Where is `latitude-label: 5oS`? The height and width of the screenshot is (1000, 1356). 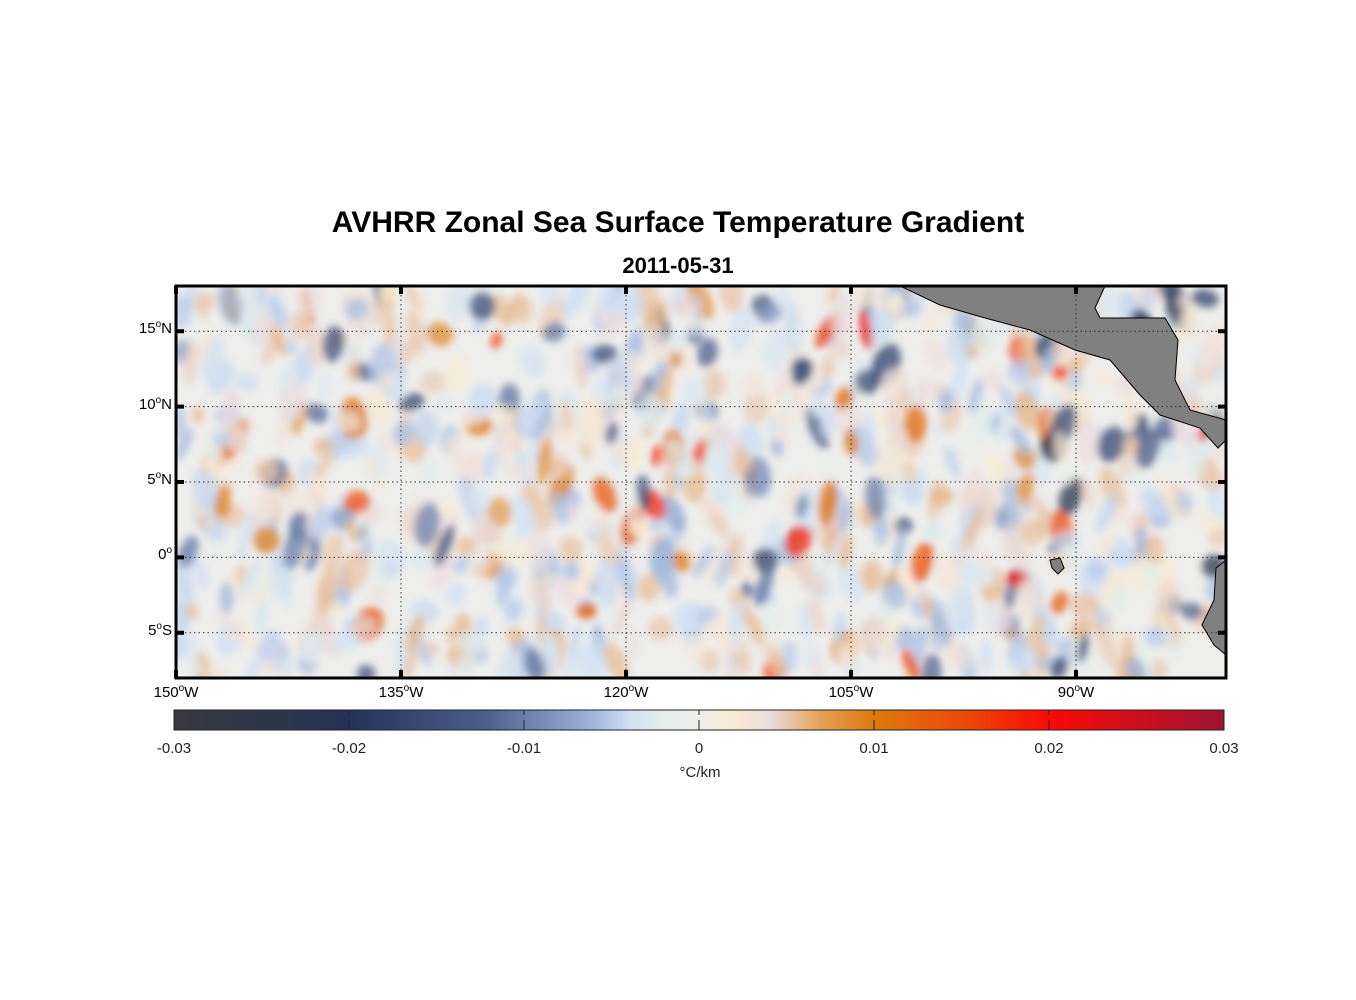 latitude-label: 5oS is located at coordinates (160, 630).